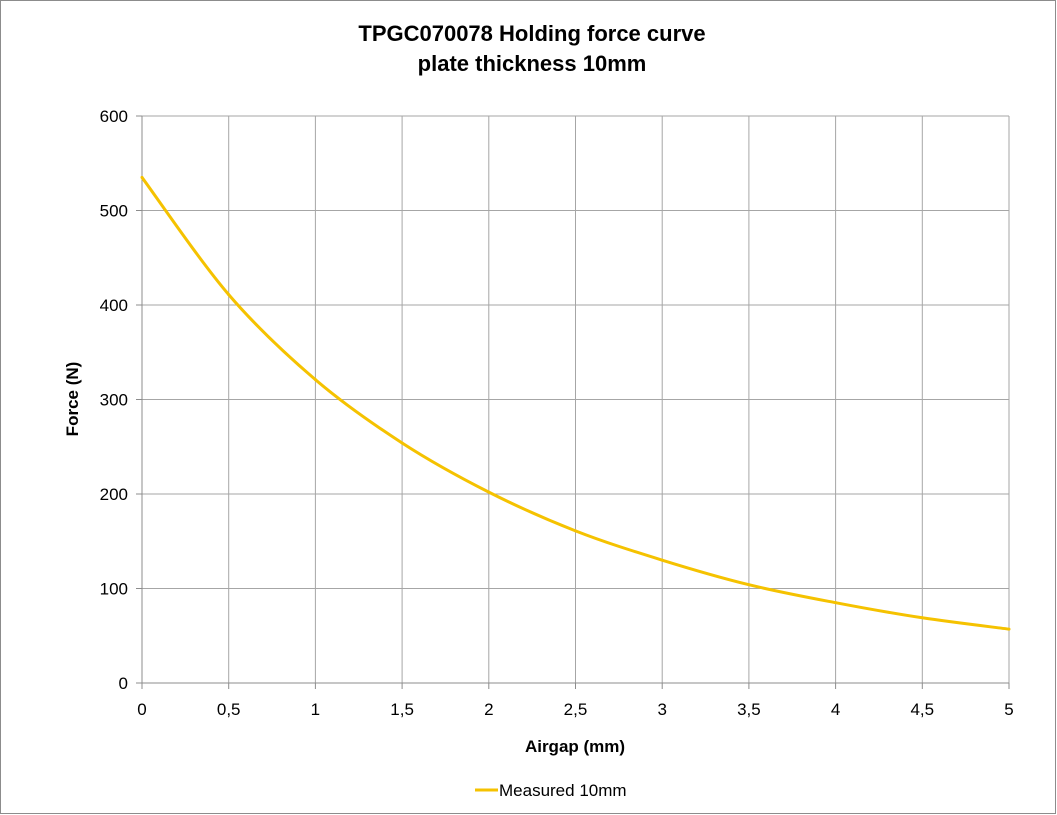  What do you see at coordinates (532, 63) in the screenshot?
I see `chart-subtitle: plate thickness 10mm` at bounding box center [532, 63].